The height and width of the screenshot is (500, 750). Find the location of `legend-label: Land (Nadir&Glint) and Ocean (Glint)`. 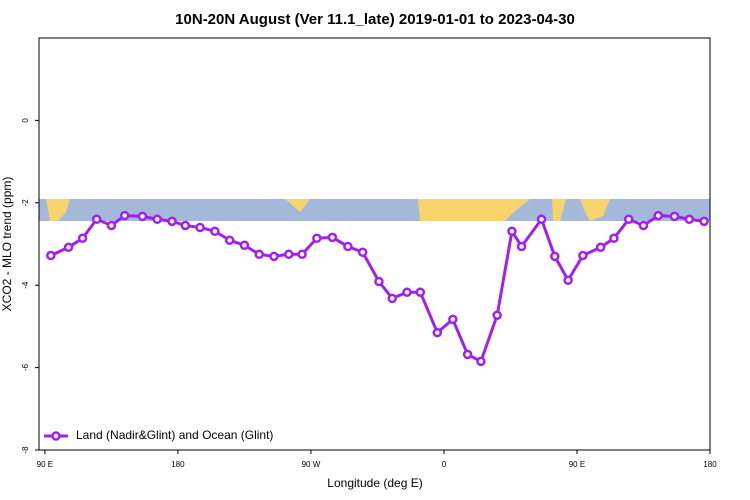

legend-label: Land (Nadir&Glint) and Ocean (Glint) is located at coordinates (174, 435).